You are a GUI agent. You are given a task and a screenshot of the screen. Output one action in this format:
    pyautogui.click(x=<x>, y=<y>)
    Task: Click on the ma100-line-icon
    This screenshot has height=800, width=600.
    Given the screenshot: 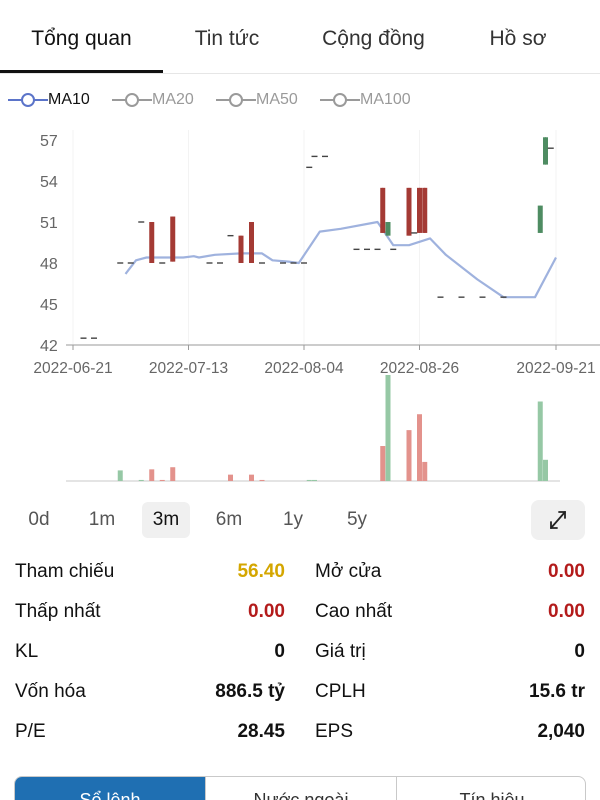 What is the action you would take?
    pyautogui.click(x=340, y=100)
    